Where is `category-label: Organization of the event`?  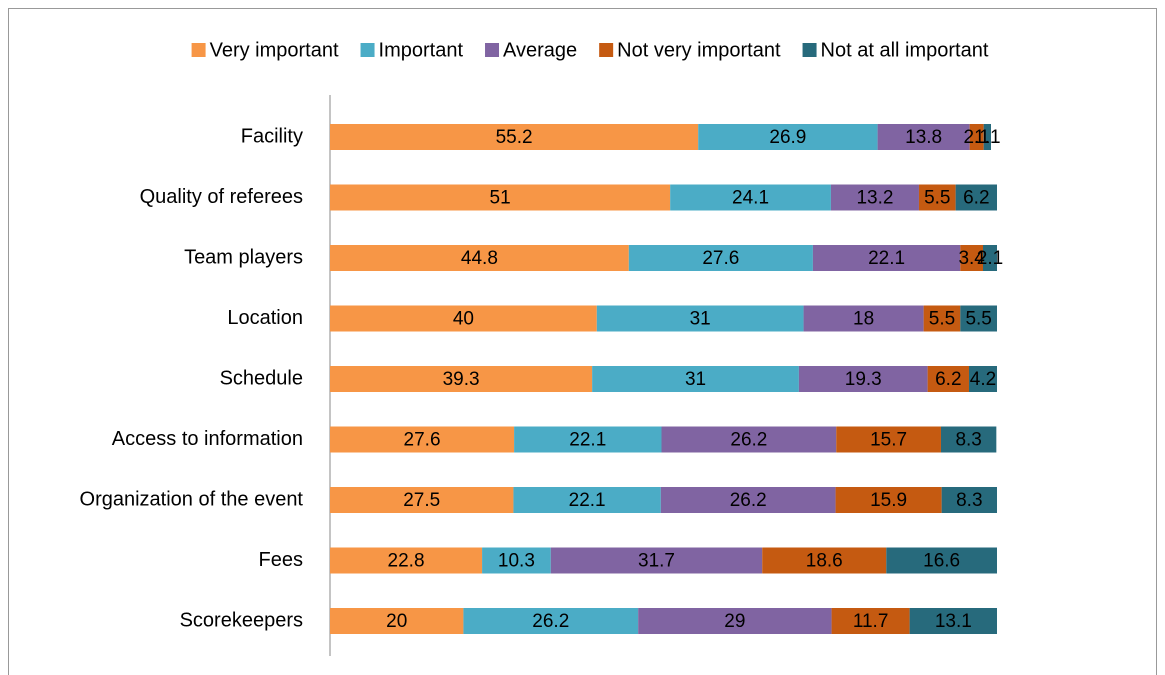 category-label: Organization of the event is located at coordinates (192, 499).